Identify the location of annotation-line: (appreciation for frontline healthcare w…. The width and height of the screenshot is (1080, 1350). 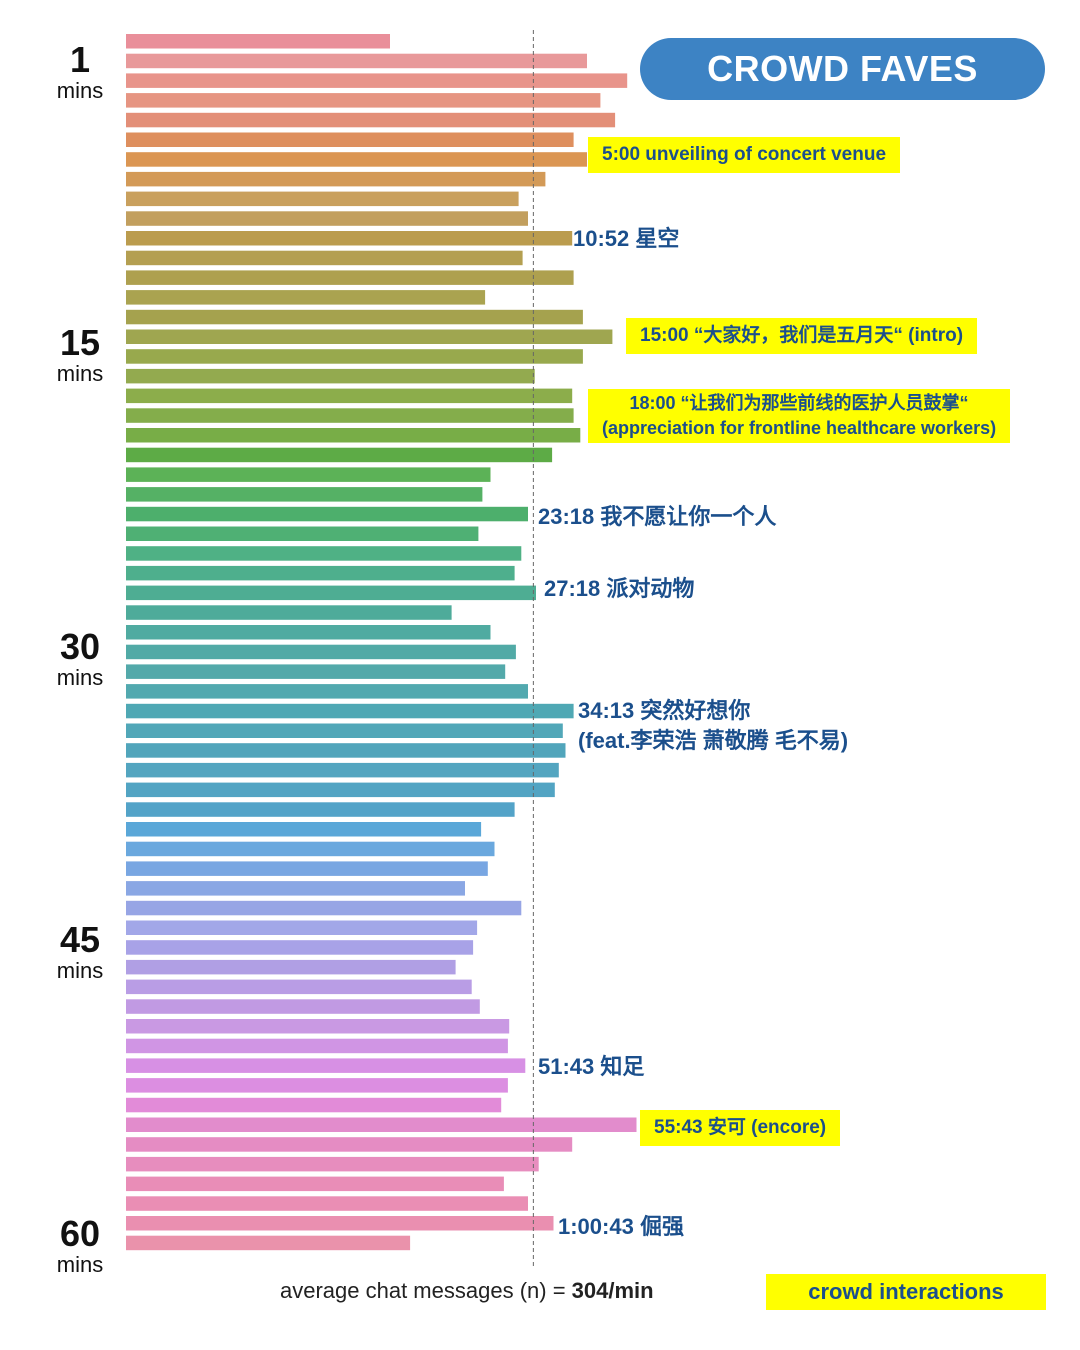
(799, 428).